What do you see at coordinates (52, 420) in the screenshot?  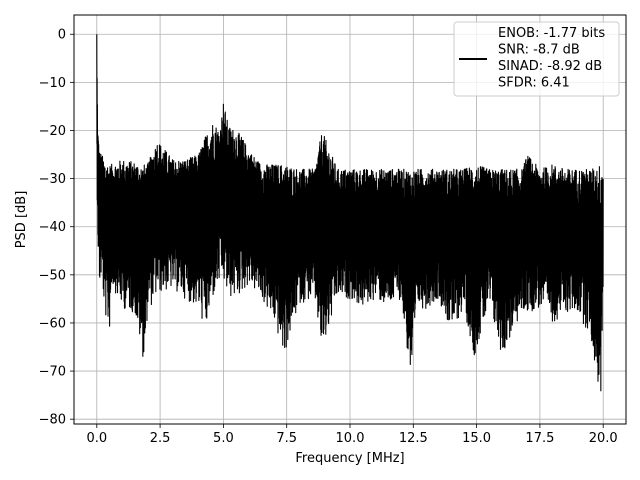 I see `y-tick-label: −80` at bounding box center [52, 420].